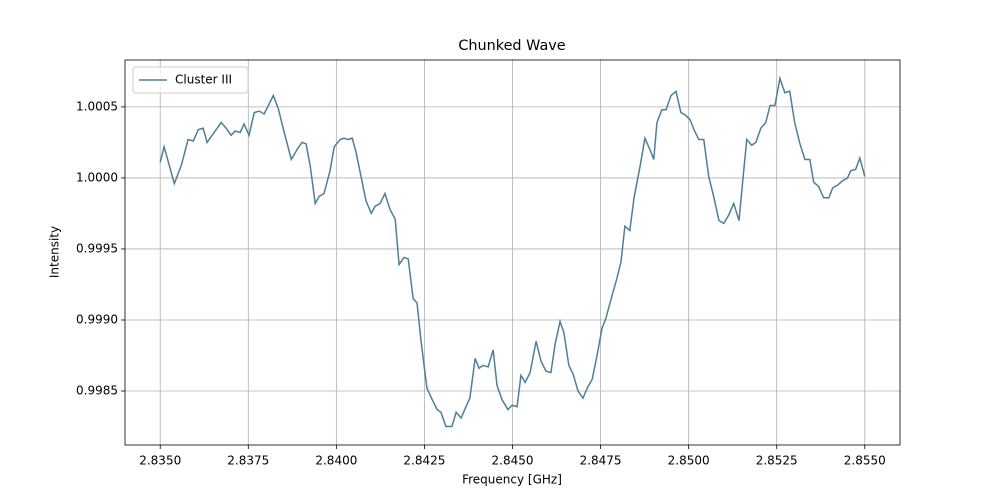  Describe the element at coordinates (97, 106) in the screenshot. I see `y-tick-label: 1.0005` at that location.